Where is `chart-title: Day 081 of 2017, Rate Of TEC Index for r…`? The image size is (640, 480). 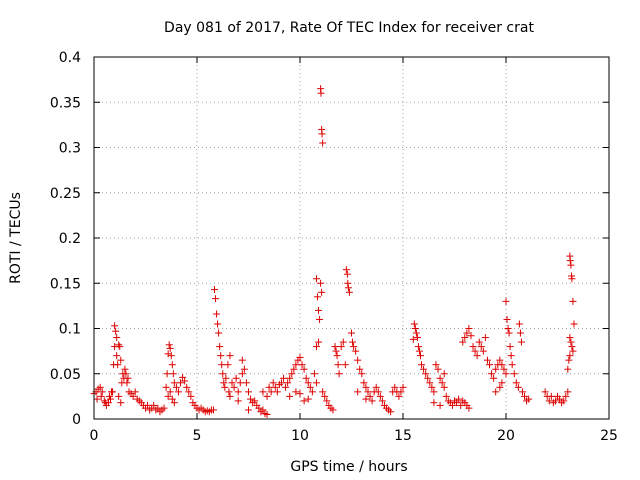
chart-title: Day 081 of 2017, Rate Of TEC Index for r… is located at coordinates (349, 28).